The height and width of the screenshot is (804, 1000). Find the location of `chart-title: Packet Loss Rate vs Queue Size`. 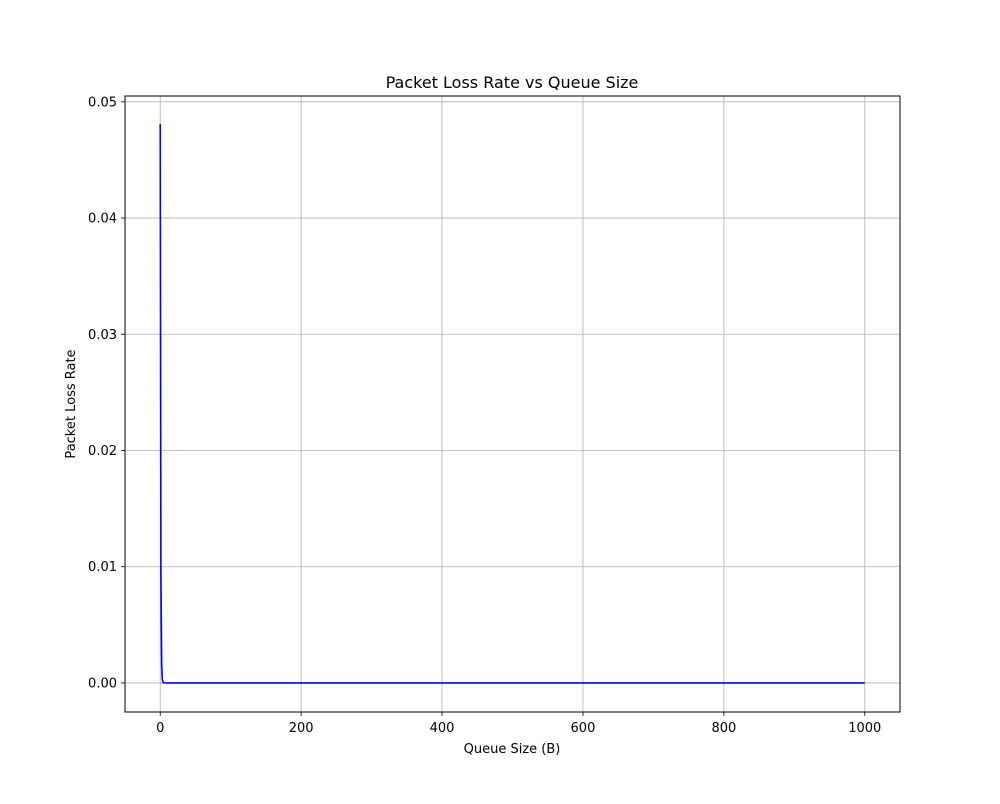

chart-title: Packet Loss Rate vs Queue Size is located at coordinates (512, 82).